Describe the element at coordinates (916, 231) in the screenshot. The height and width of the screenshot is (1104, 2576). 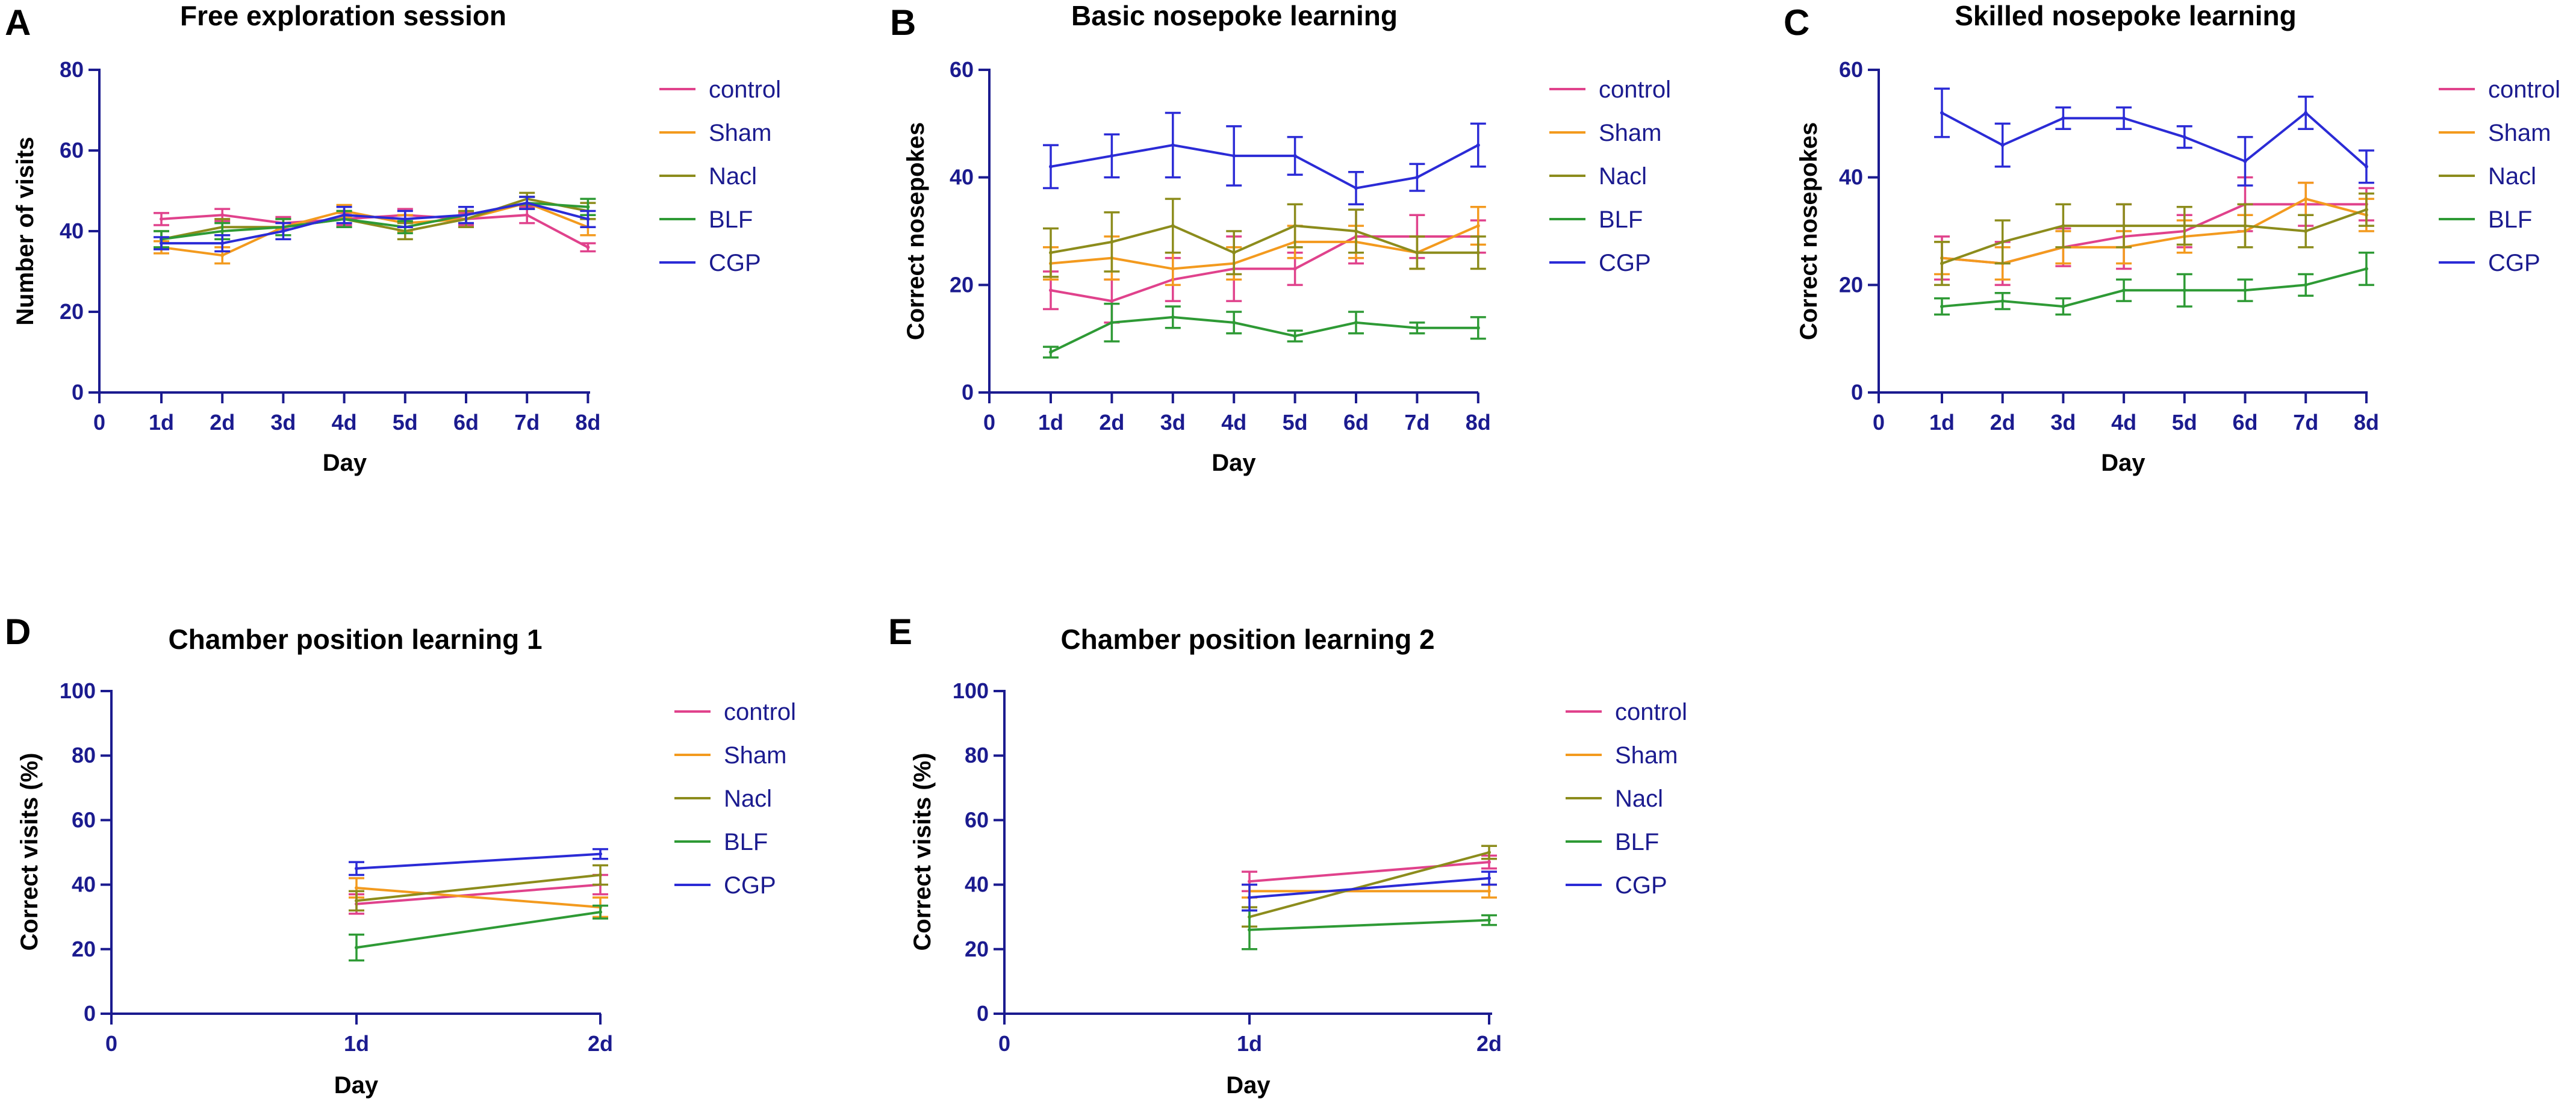
I see `y-axis-title: Correct nosepokes` at that location.